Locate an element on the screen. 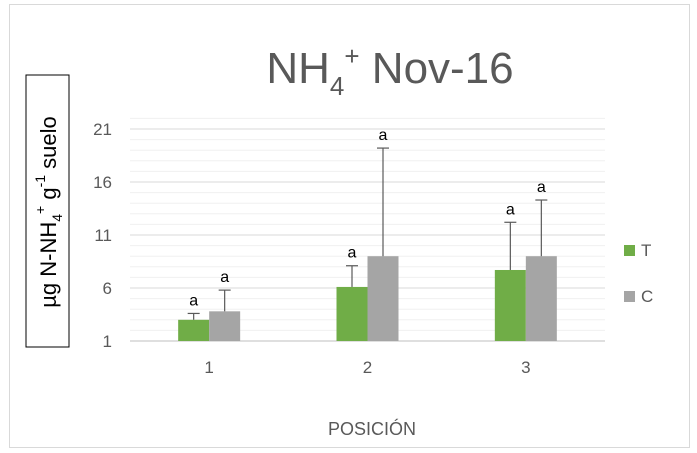 Image resolution: width=697 pixels, height=453 pixels. y-tick-label: 1 is located at coordinates (107, 341).